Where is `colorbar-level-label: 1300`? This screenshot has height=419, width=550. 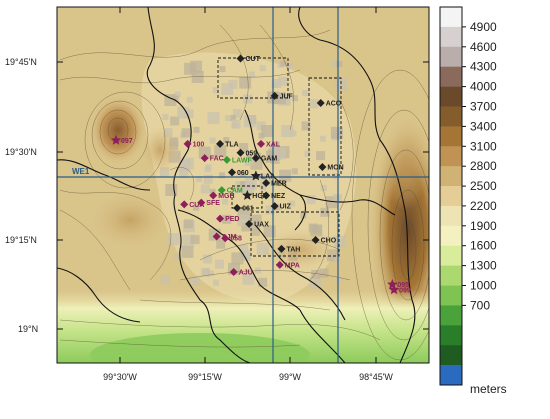
colorbar-level-label: 1300 is located at coordinates (483, 266).